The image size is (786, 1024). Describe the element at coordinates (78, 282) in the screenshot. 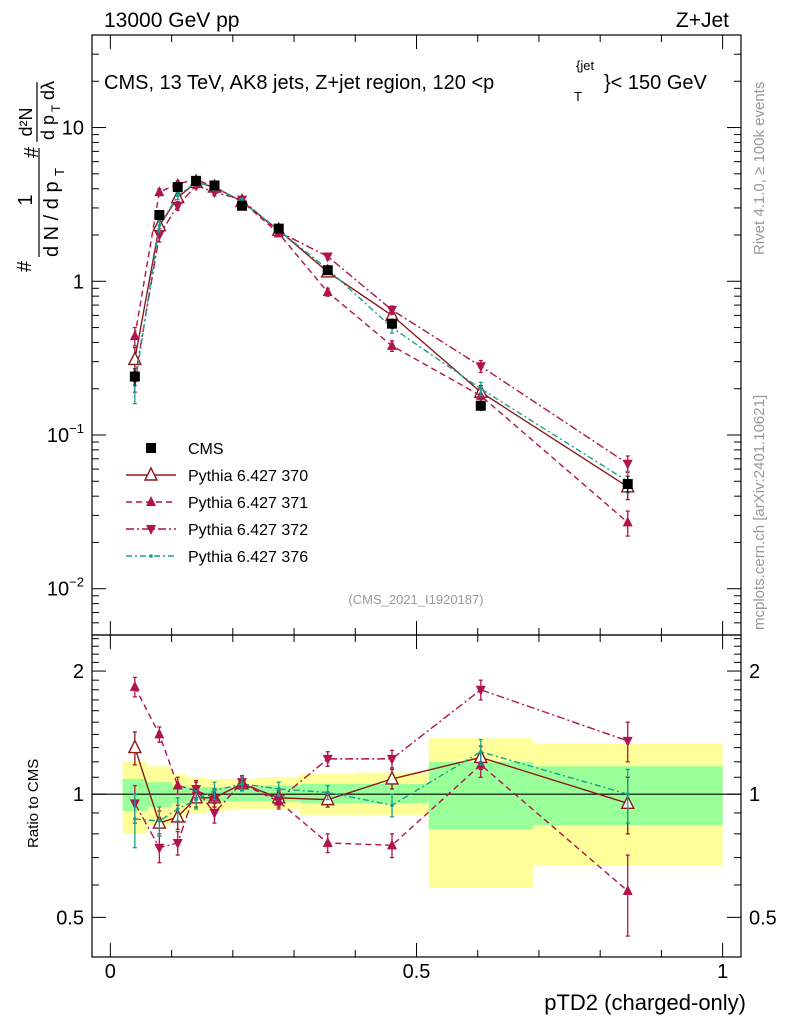

I see `main-ytick-label: 1` at that location.